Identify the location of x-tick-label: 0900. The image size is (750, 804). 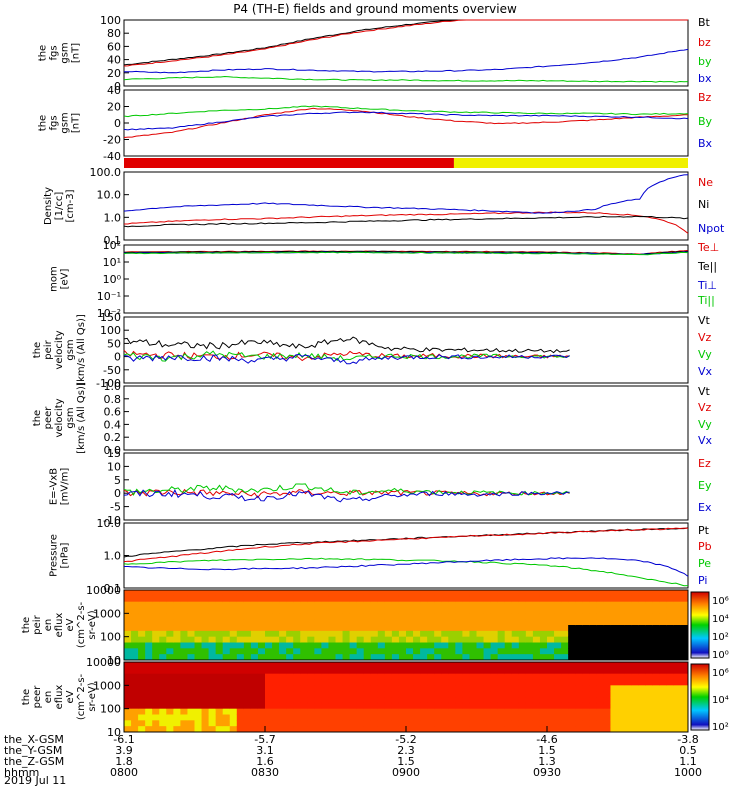
(406, 772).